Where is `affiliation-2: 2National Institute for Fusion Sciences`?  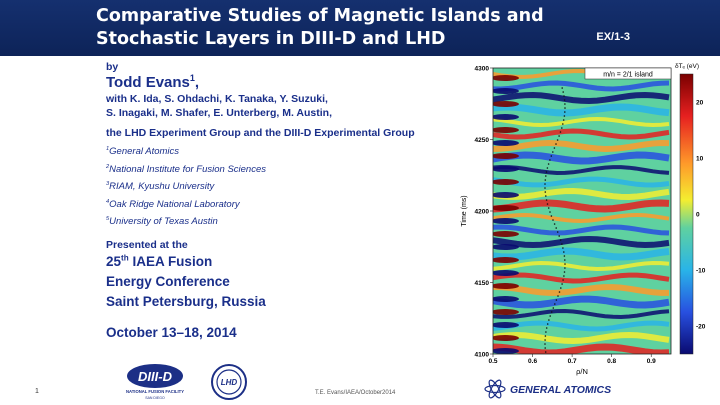
affiliation-2: 2National Institute for Fusion Sciences is located at coordinates (186, 169).